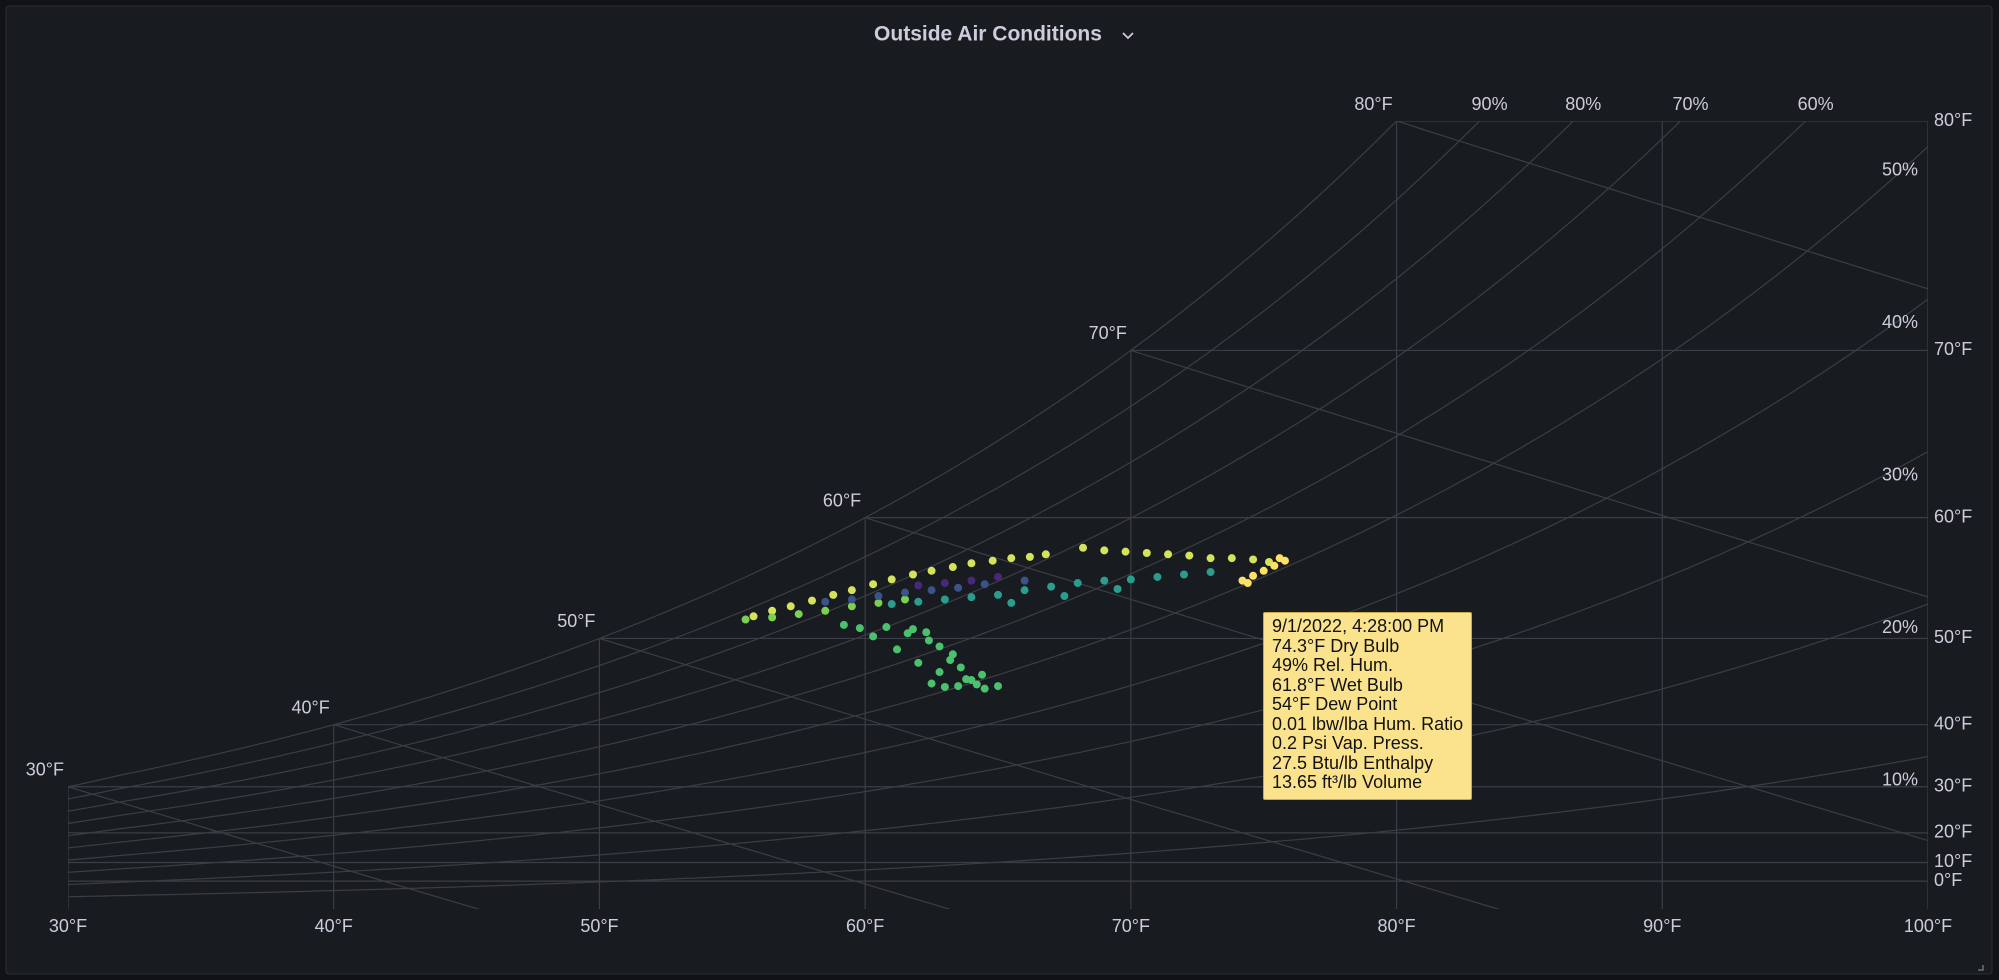 This screenshot has width=1999, height=980. What do you see at coordinates (988, 34) in the screenshot?
I see `panel-title: Outside Air Conditions` at bounding box center [988, 34].